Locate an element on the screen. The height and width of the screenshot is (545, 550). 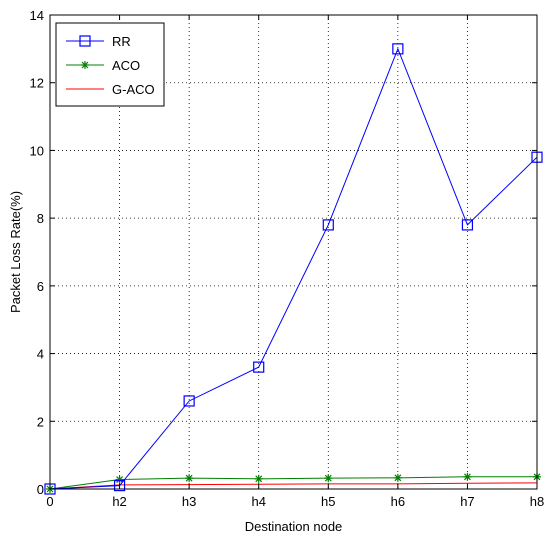
series-line-aco is located at coordinates (293, 483).